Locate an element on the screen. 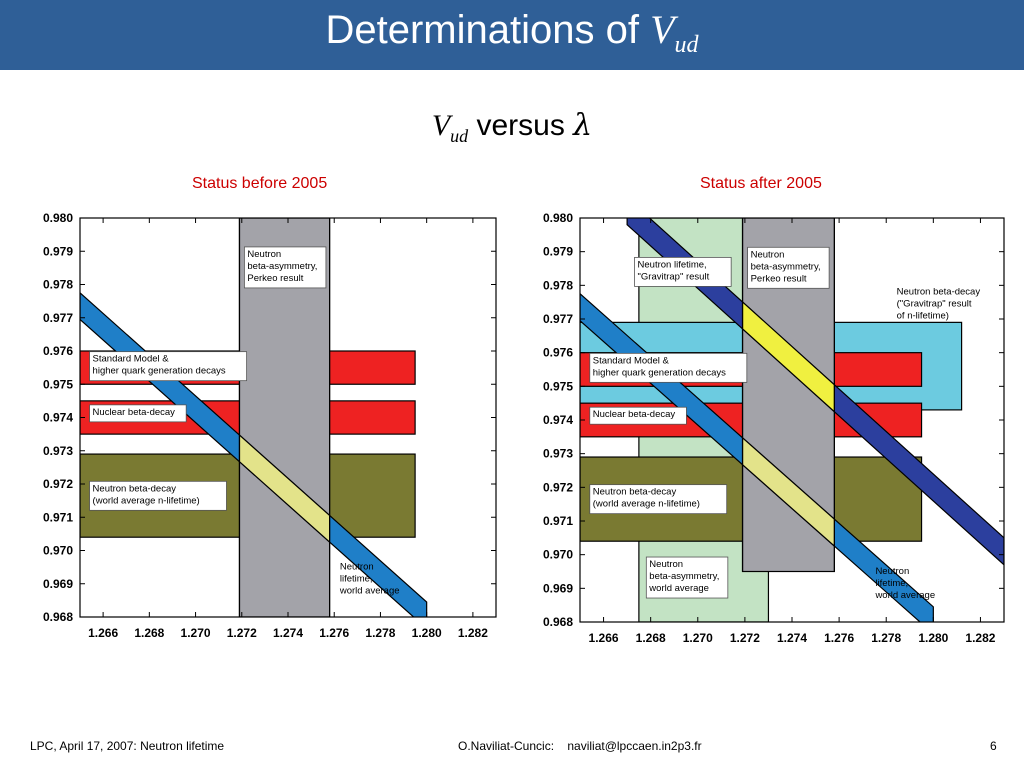 Image resolution: width=1024 pixels, height=768 pixels. x-tick-label: 1.276 is located at coordinates (839, 638).